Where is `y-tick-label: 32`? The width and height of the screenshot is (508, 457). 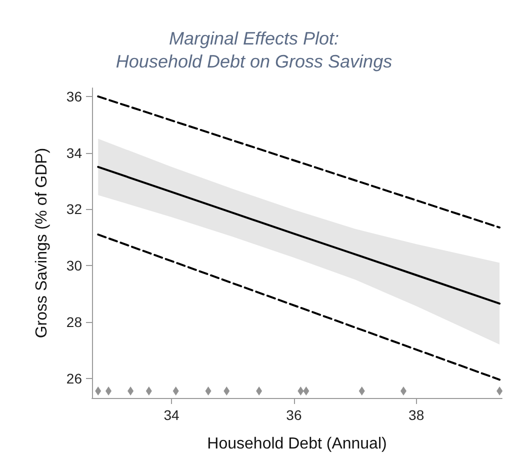
y-tick-label: 32 is located at coordinates (74, 209).